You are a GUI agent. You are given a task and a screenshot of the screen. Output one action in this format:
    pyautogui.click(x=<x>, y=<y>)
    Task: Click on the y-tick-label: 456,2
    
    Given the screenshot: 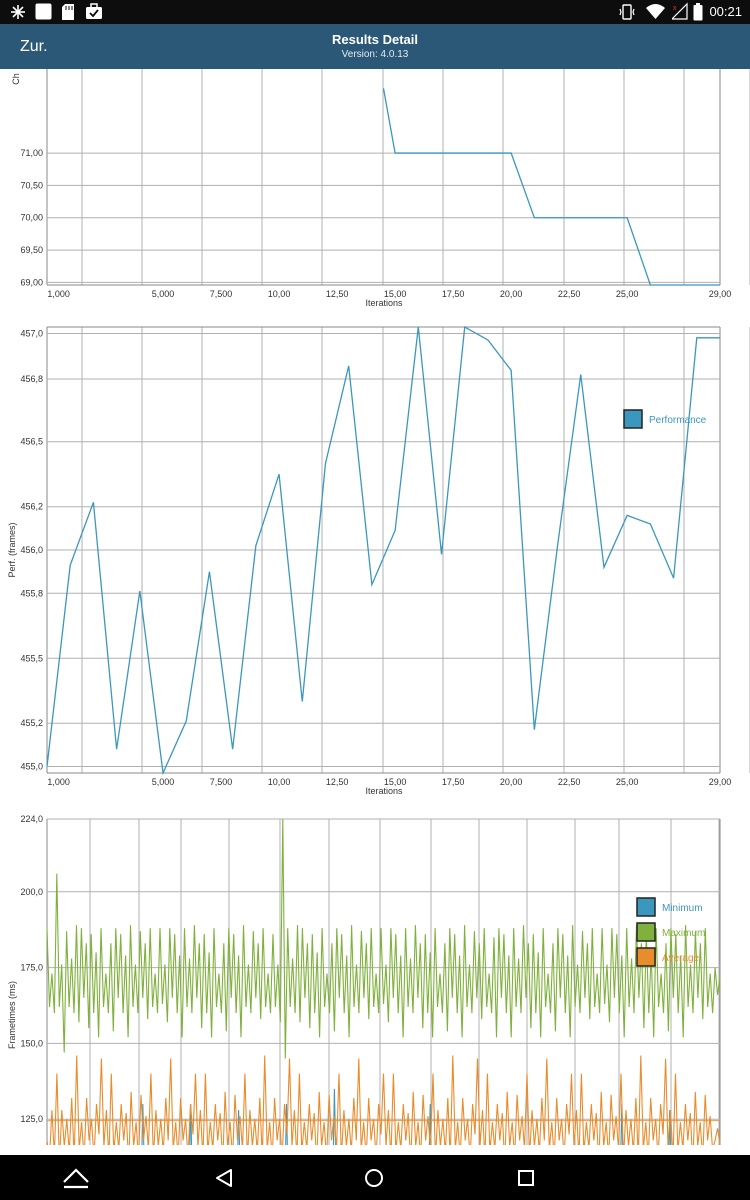 What is the action you would take?
    pyautogui.click(x=31, y=507)
    